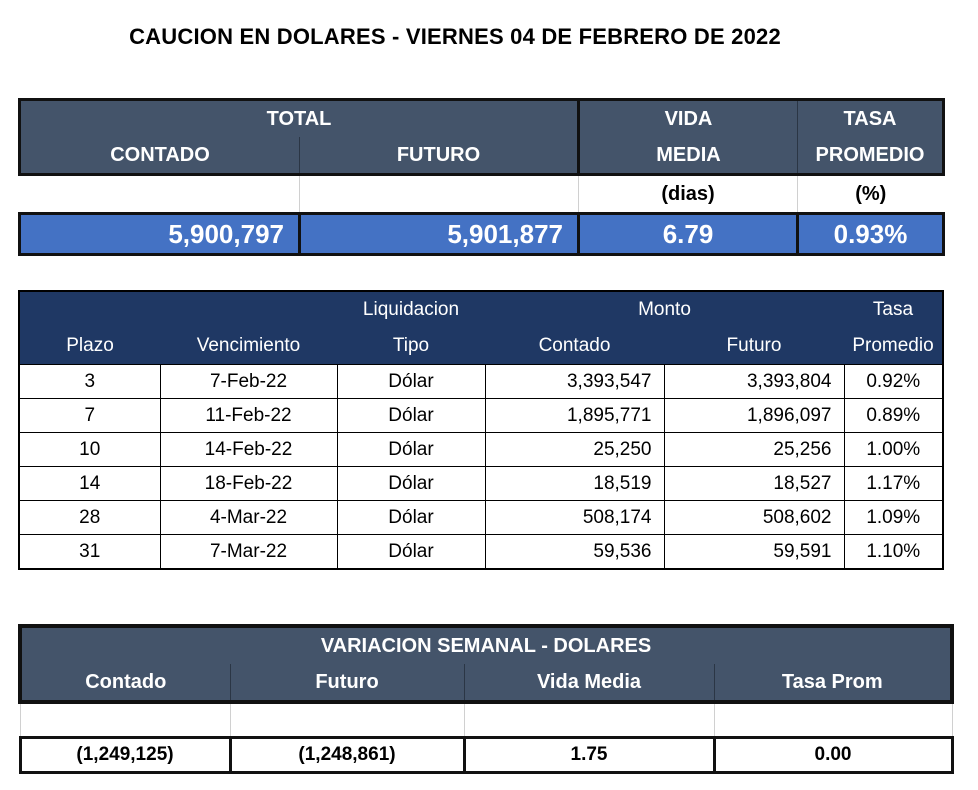 This screenshot has height=790, width=978. Describe the element at coordinates (893, 415) in the screenshot. I see `cell-tasa: 0.89%` at that location.